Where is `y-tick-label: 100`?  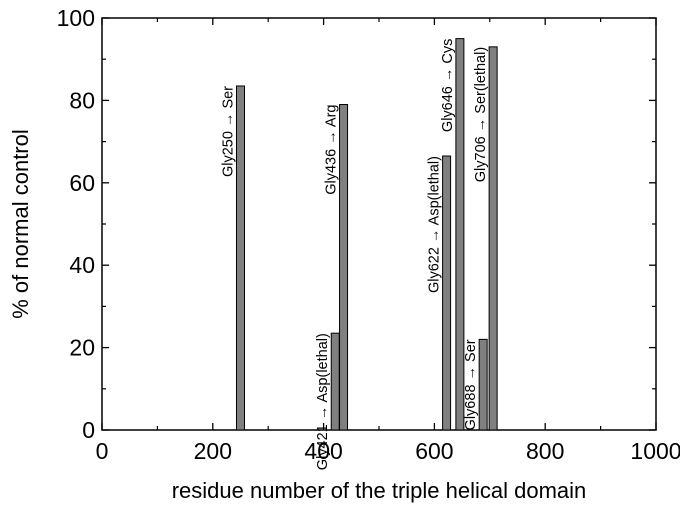
y-tick-label: 100 is located at coordinates (76, 18).